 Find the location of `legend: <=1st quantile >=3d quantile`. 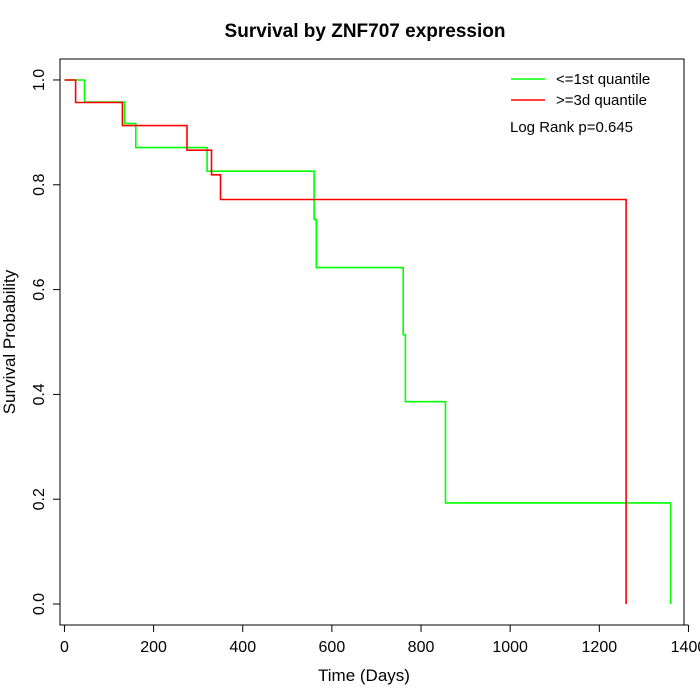

legend: <=1st quantile >=3d quantile is located at coordinates (580, 90).